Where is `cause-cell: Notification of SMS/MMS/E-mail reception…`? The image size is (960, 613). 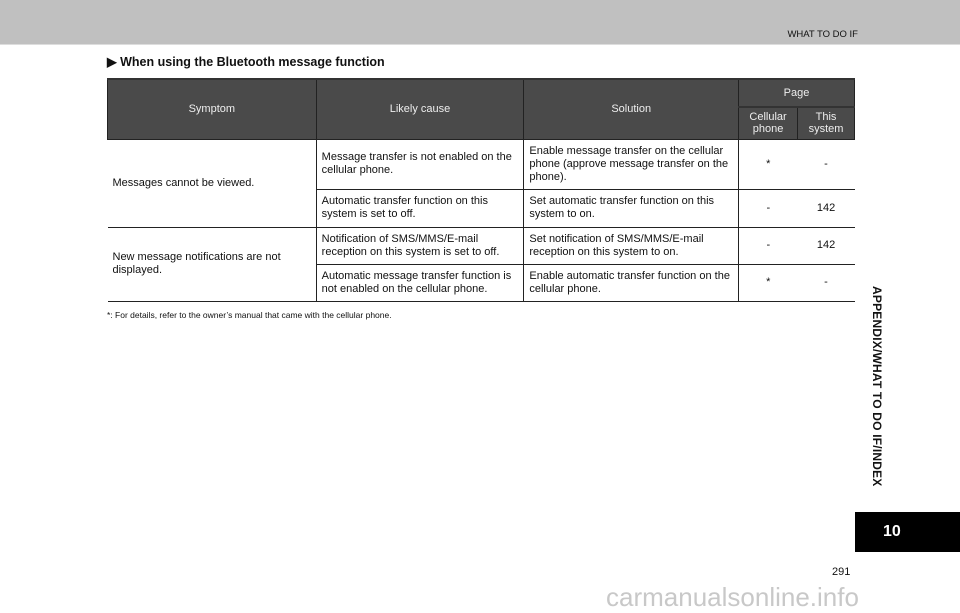
cause-cell: Notification of SMS/MMS/E-mail reception… is located at coordinates (419, 246).